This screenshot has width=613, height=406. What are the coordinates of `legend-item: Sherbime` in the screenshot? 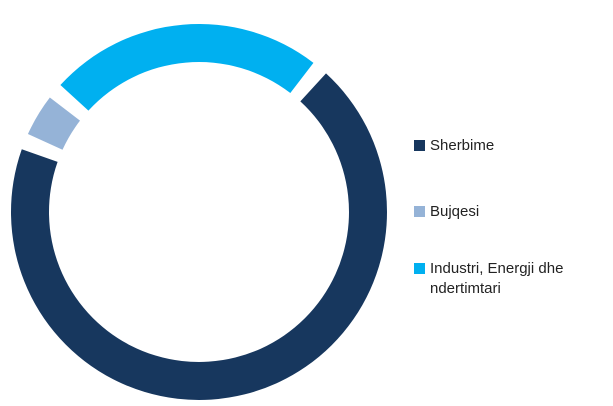 It's located at (507, 146).